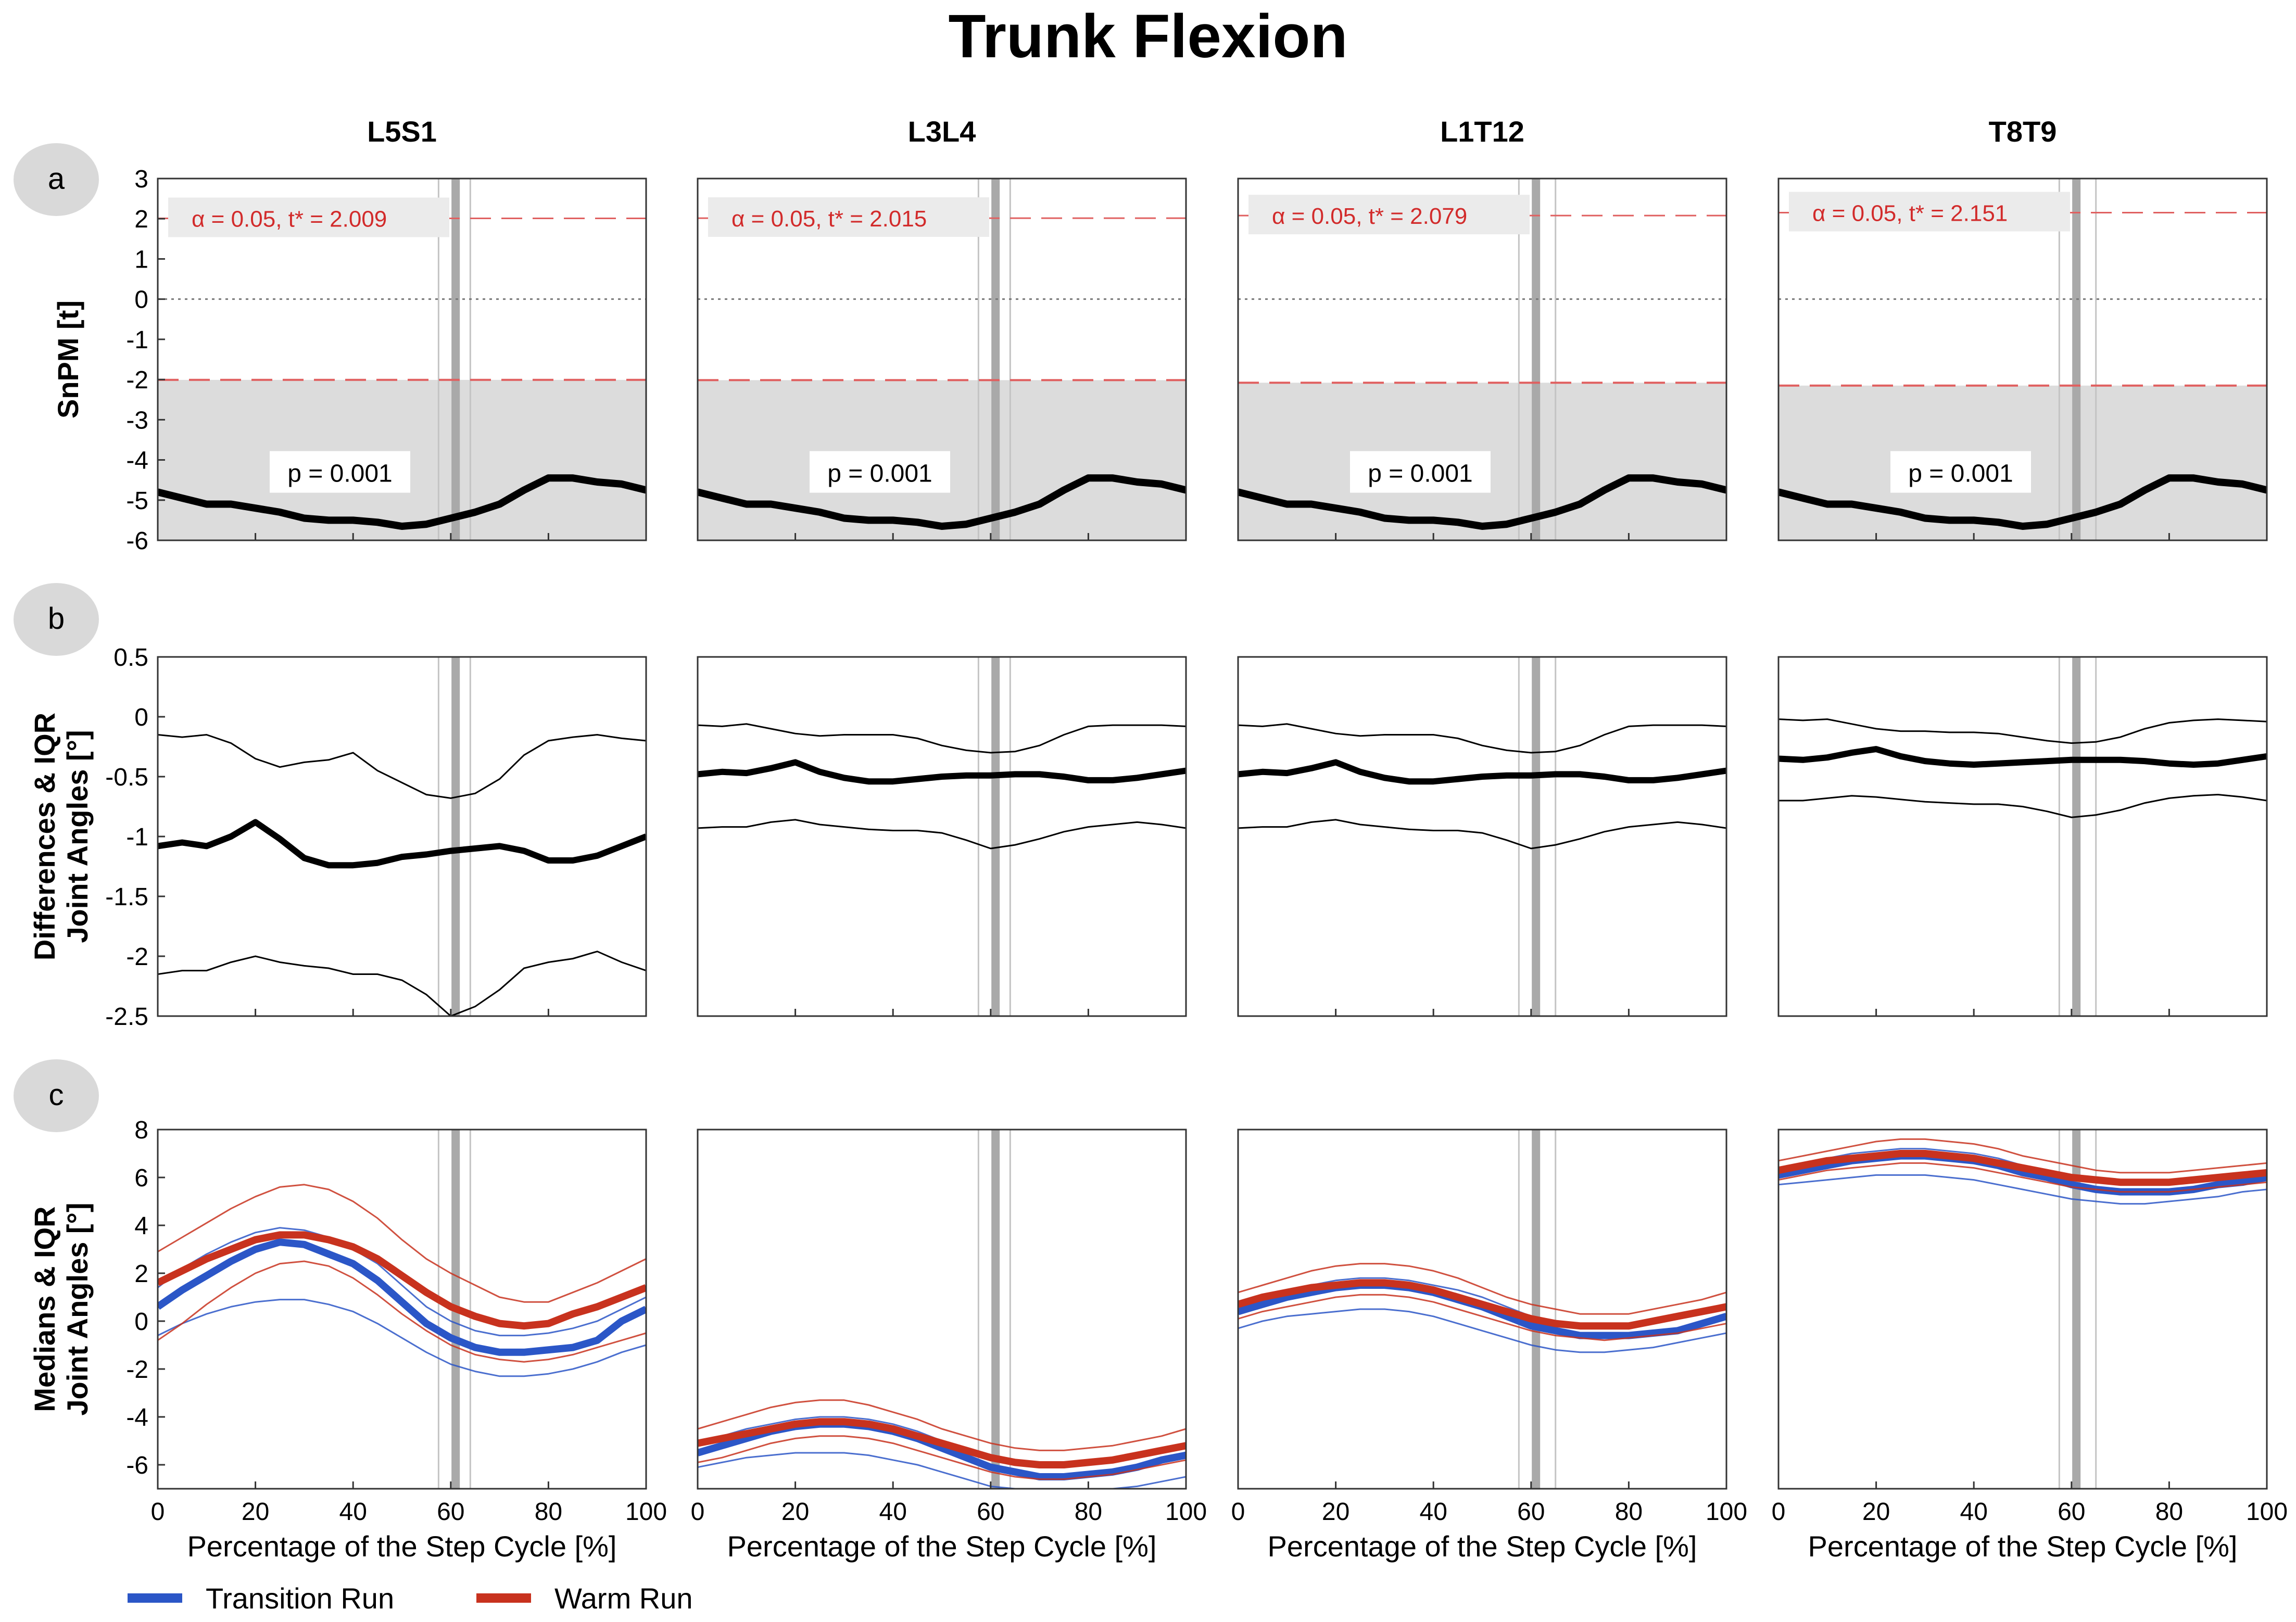 The width and height of the screenshot is (2296, 1622). What do you see at coordinates (44, 1309) in the screenshot?
I see `ylabel-row-c-line-1: Medians & IQR` at bounding box center [44, 1309].